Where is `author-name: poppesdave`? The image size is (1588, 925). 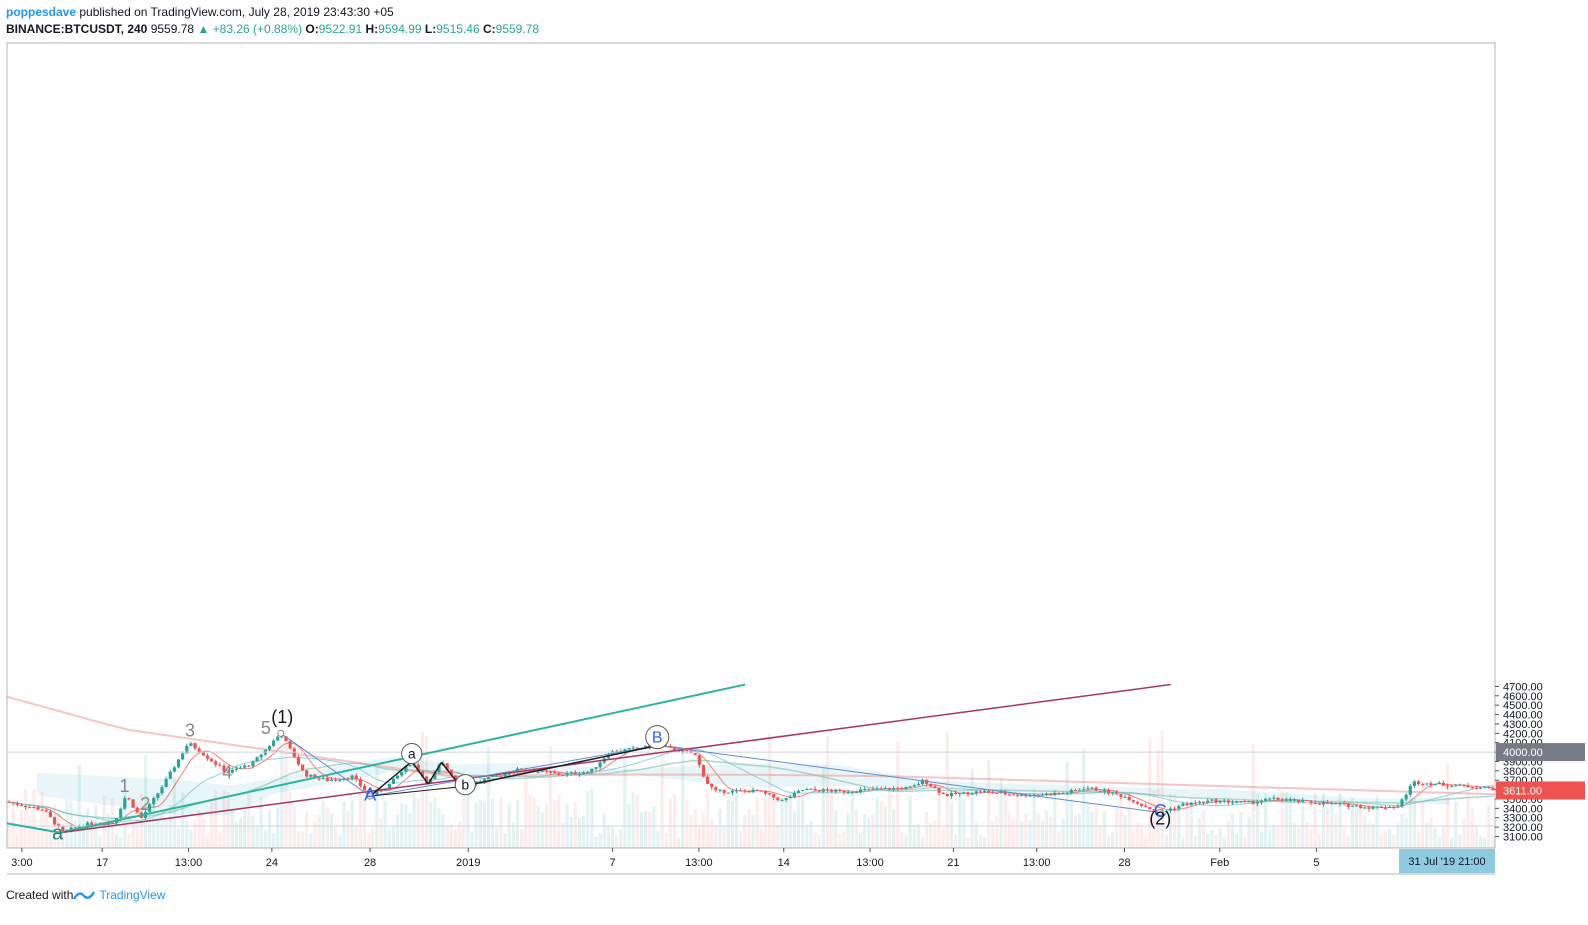 author-name: poppesdave is located at coordinates (41, 12).